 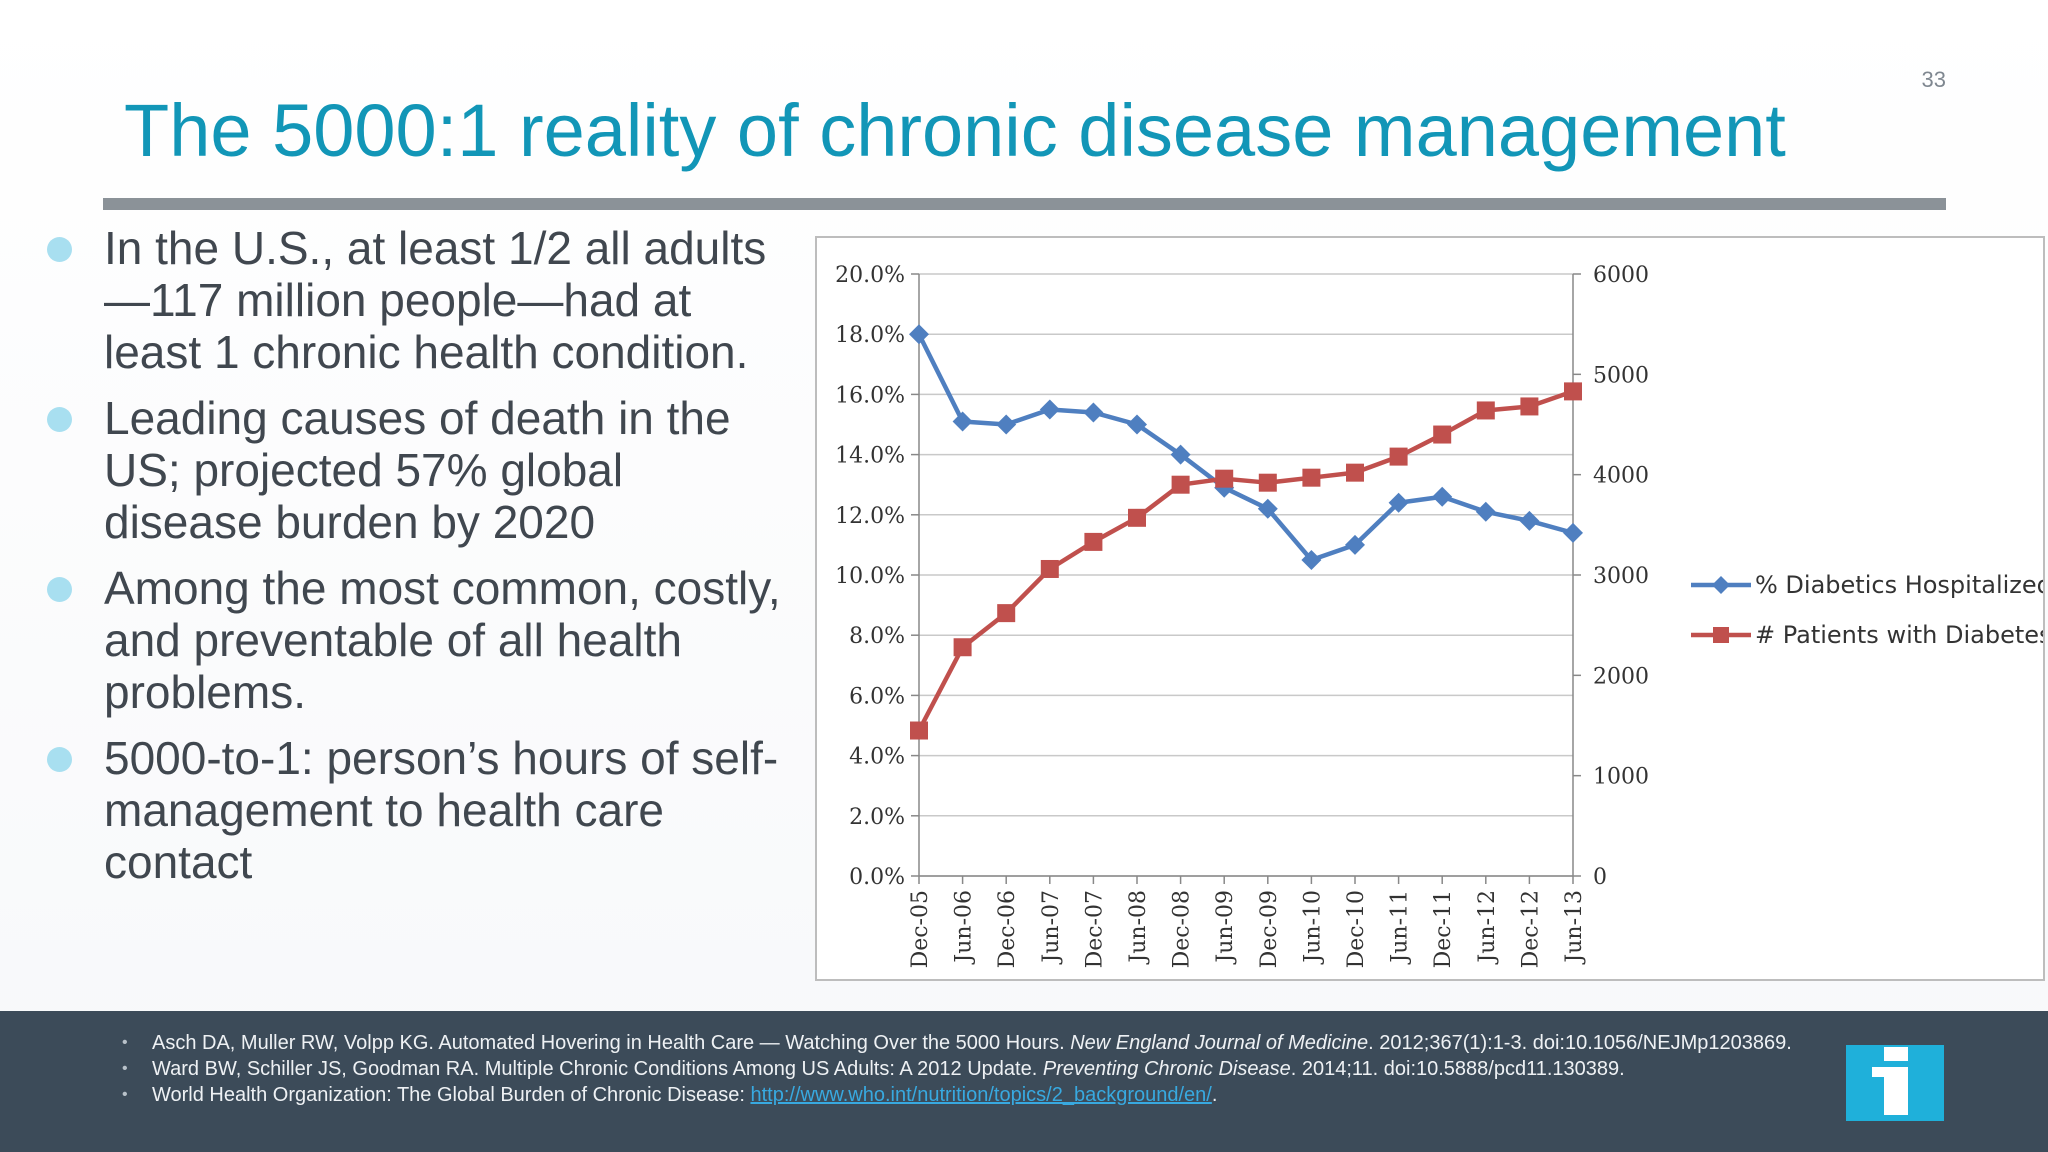 What do you see at coordinates (1356, 929) in the screenshot?
I see `x-tick-label: Dec-10` at bounding box center [1356, 929].